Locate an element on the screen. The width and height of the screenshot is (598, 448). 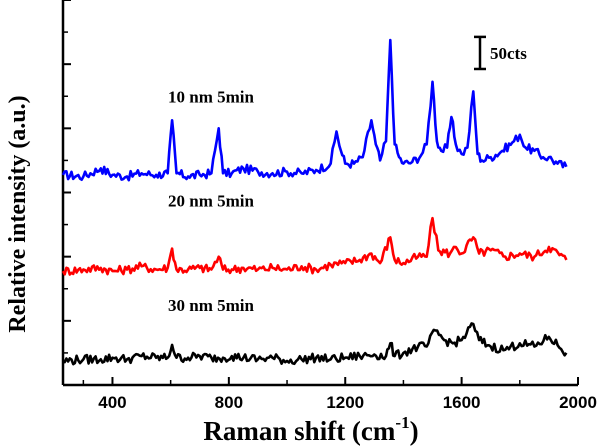
x-tick-label: 400 is located at coordinates (112, 402).